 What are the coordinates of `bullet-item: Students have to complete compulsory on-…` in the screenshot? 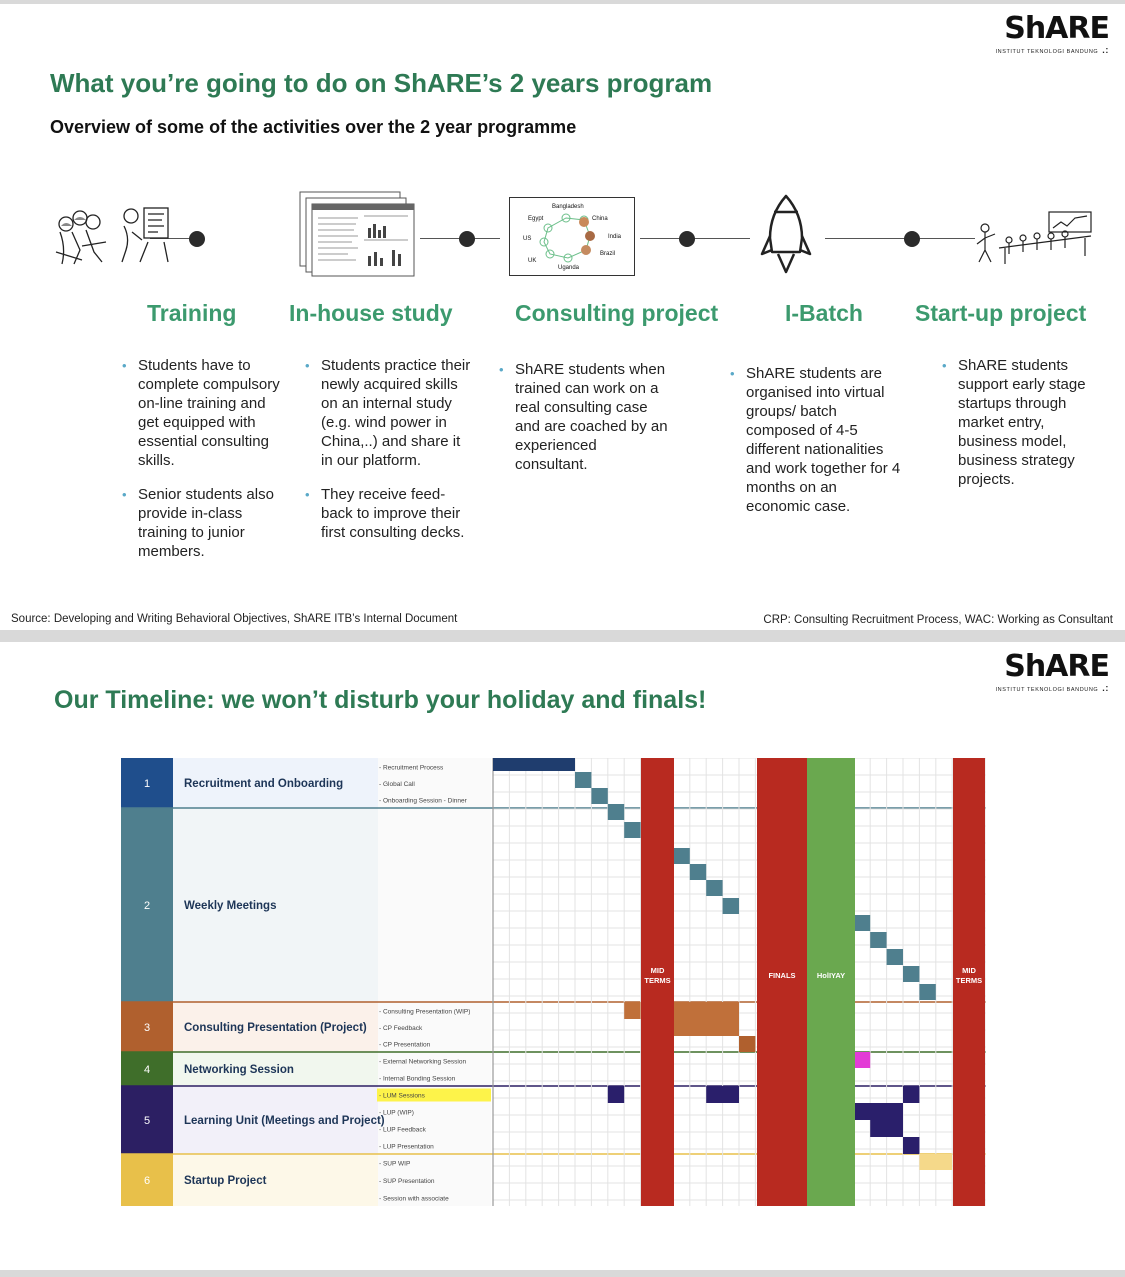 It's located at (202, 413).